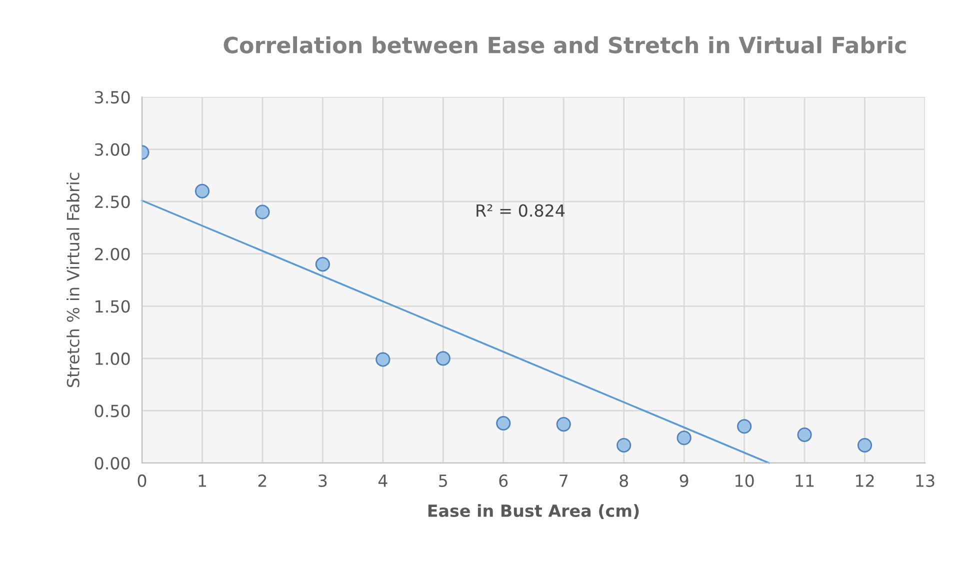  What do you see at coordinates (925, 481) in the screenshot?
I see `x-tick-label: 13` at bounding box center [925, 481].